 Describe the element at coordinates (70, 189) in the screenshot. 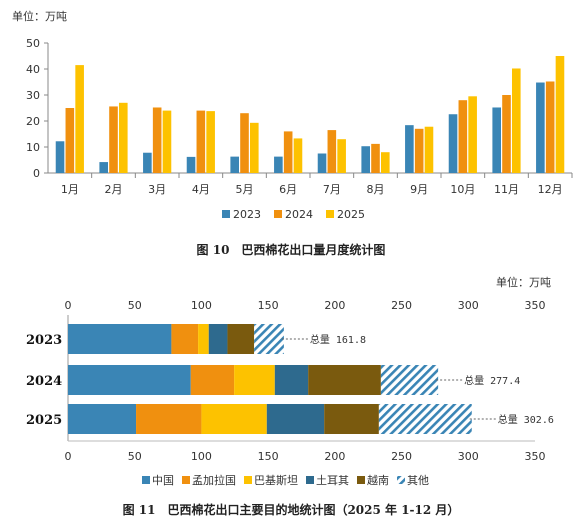

I see `chart1-x-tick-label: 1月` at that location.